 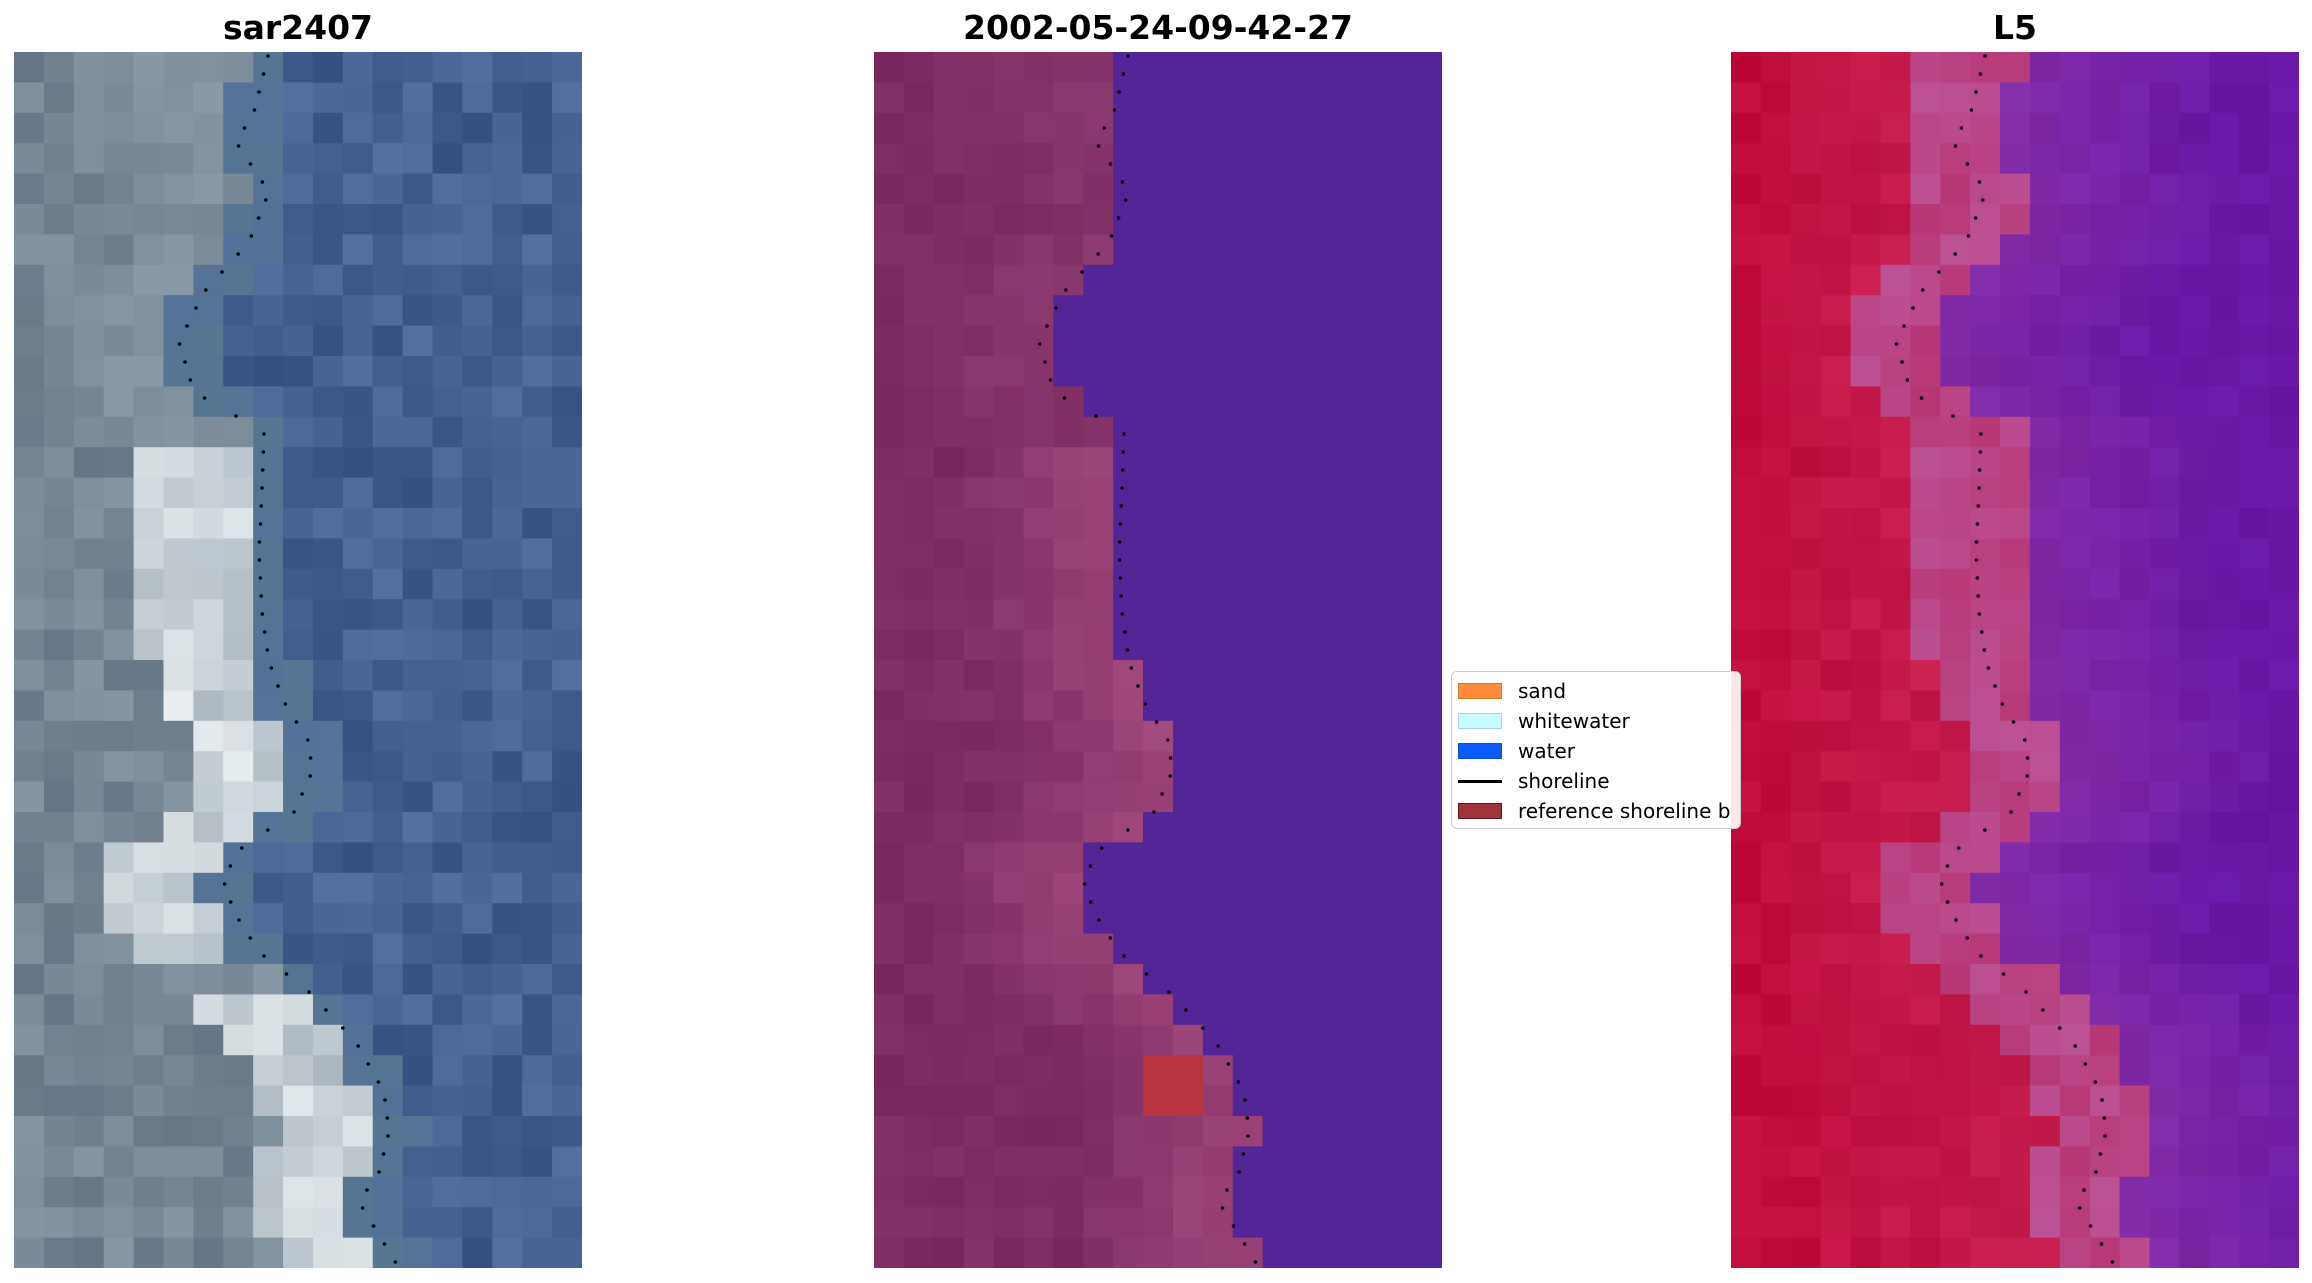 I want to click on legend-item-reference-shoreline: reference shoreline b, so click(x=1594, y=811).